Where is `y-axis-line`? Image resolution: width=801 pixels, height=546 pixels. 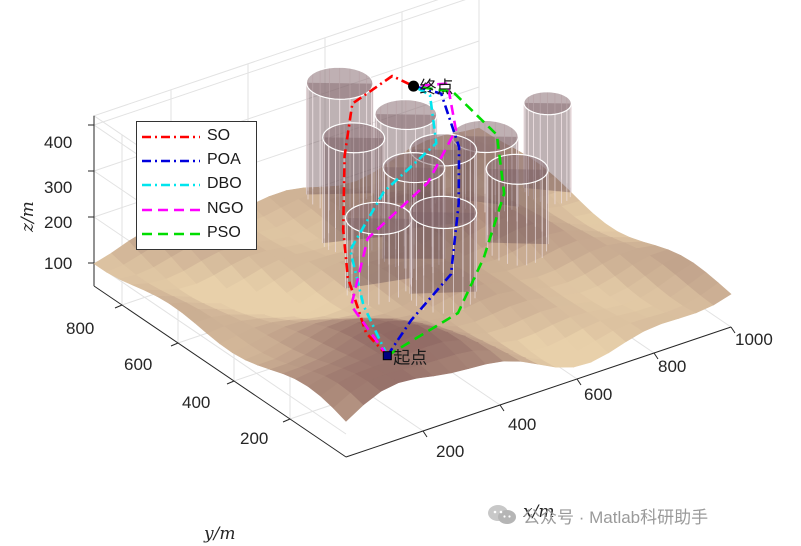
y-axis-line is located at coordinates (220, 371).